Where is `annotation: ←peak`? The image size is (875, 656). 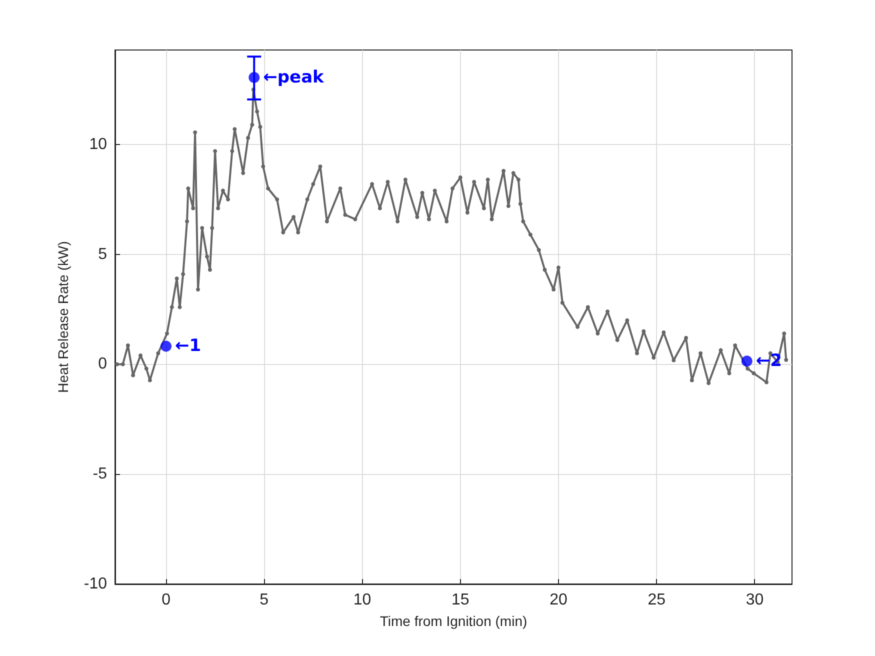 annotation: ←peak is located at coordinates (294, 77).